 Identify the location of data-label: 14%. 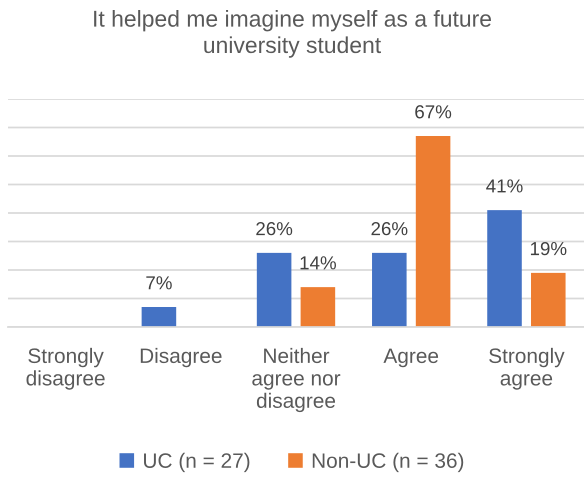
(318, 263).